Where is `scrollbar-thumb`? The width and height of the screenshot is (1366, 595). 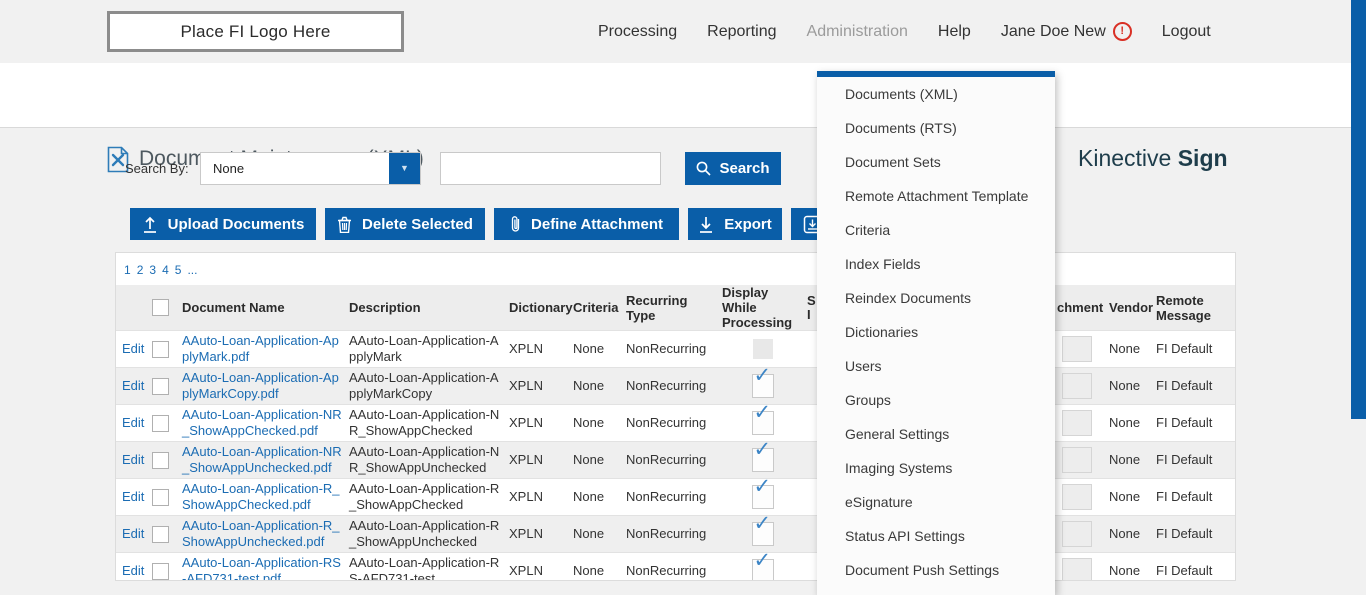 scrollbar-thumb is located at coordinates (1358, 209).